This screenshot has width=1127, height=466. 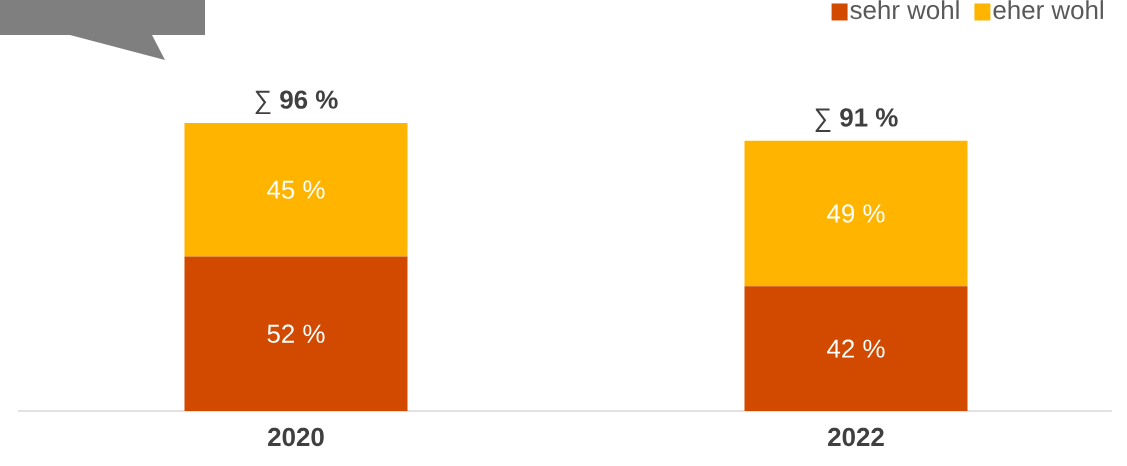 I want to click on total-label: ∑ 96 %, so click(x=296, y=102).